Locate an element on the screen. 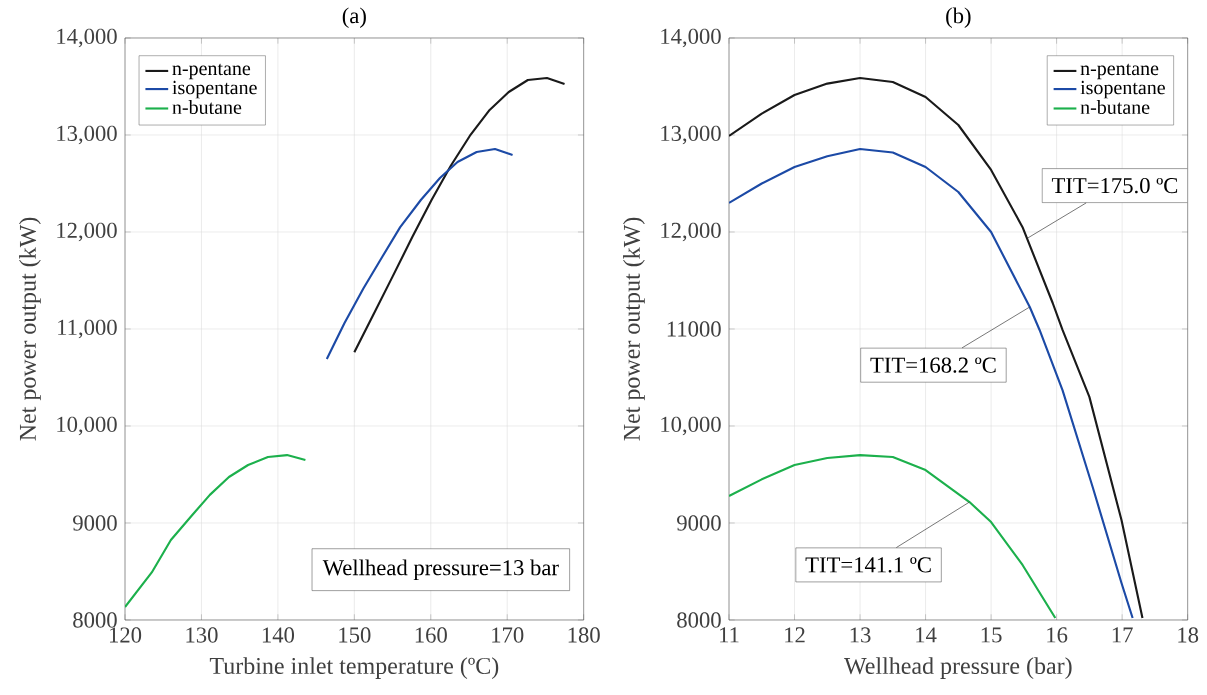 This screenshot has height=695, width=1207. annotation: Wellhead pressure=13 bar is located at coordinates (440, 569).